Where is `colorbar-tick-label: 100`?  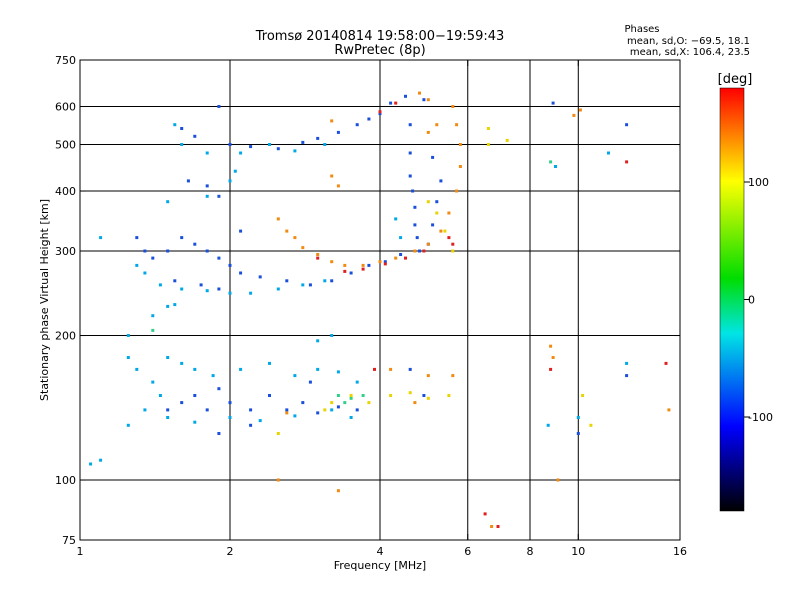
colorbar-tick-label: 100 is located at coordinates (758, 182).